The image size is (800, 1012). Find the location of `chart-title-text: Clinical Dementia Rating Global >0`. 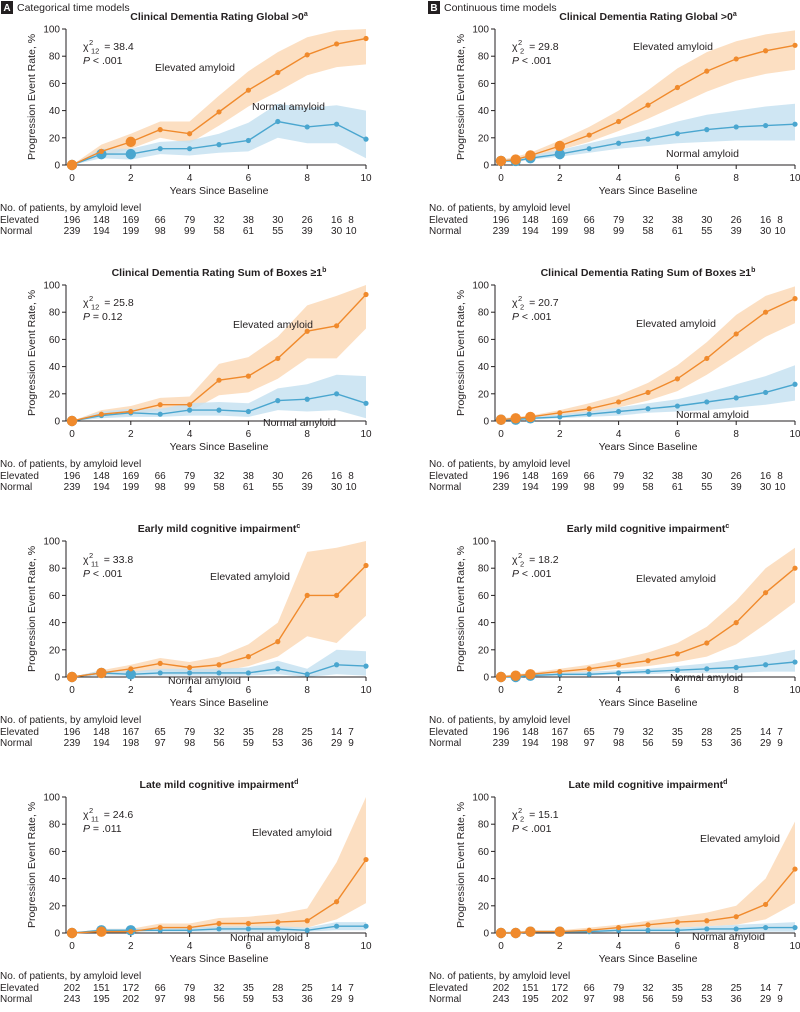

chart-title-text: Clinical Dementia Rating Global >0 is located at coordinates (217, 17).